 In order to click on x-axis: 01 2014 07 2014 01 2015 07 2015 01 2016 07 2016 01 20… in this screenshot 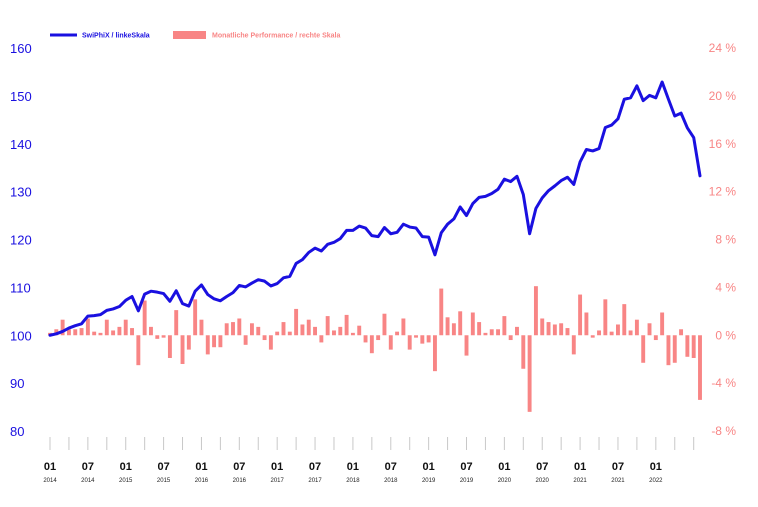, I will do `click(369, 460)`.